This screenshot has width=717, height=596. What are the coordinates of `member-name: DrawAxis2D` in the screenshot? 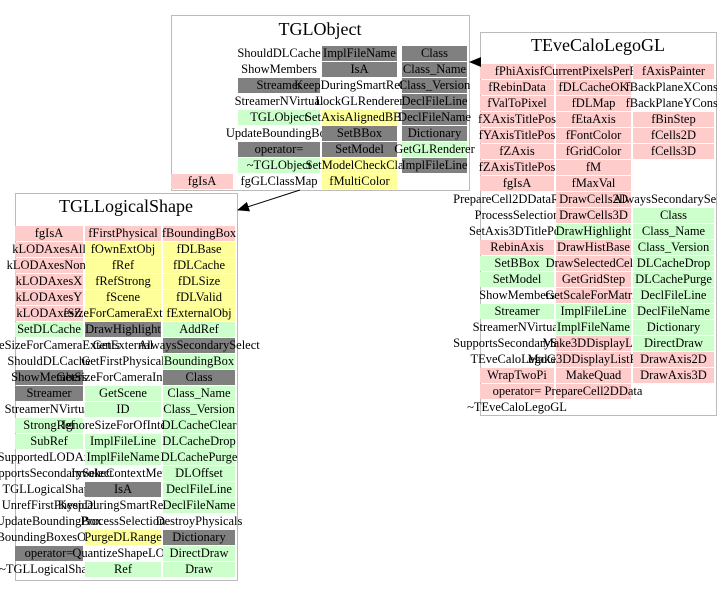 It's located at (673, 359).